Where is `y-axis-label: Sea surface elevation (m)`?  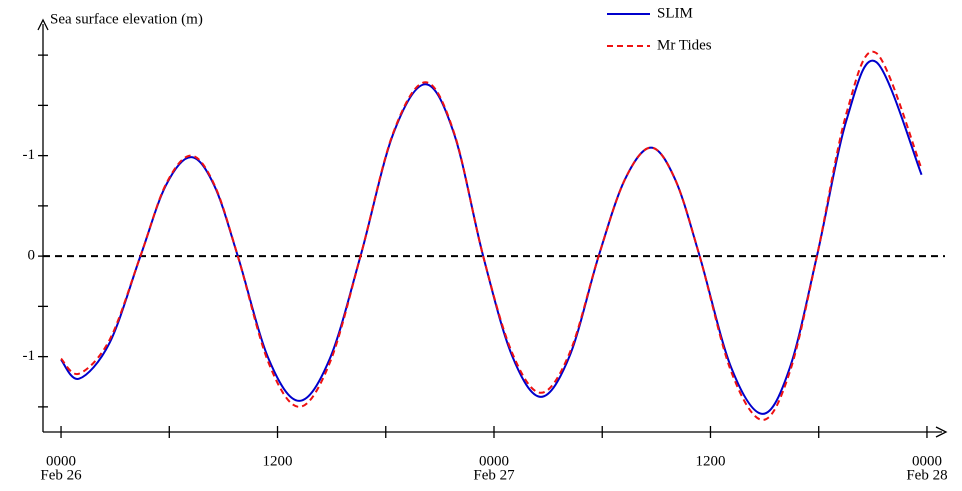
y-axis-label: Sea surface elevation (m) is located at coordinates (126, 19).